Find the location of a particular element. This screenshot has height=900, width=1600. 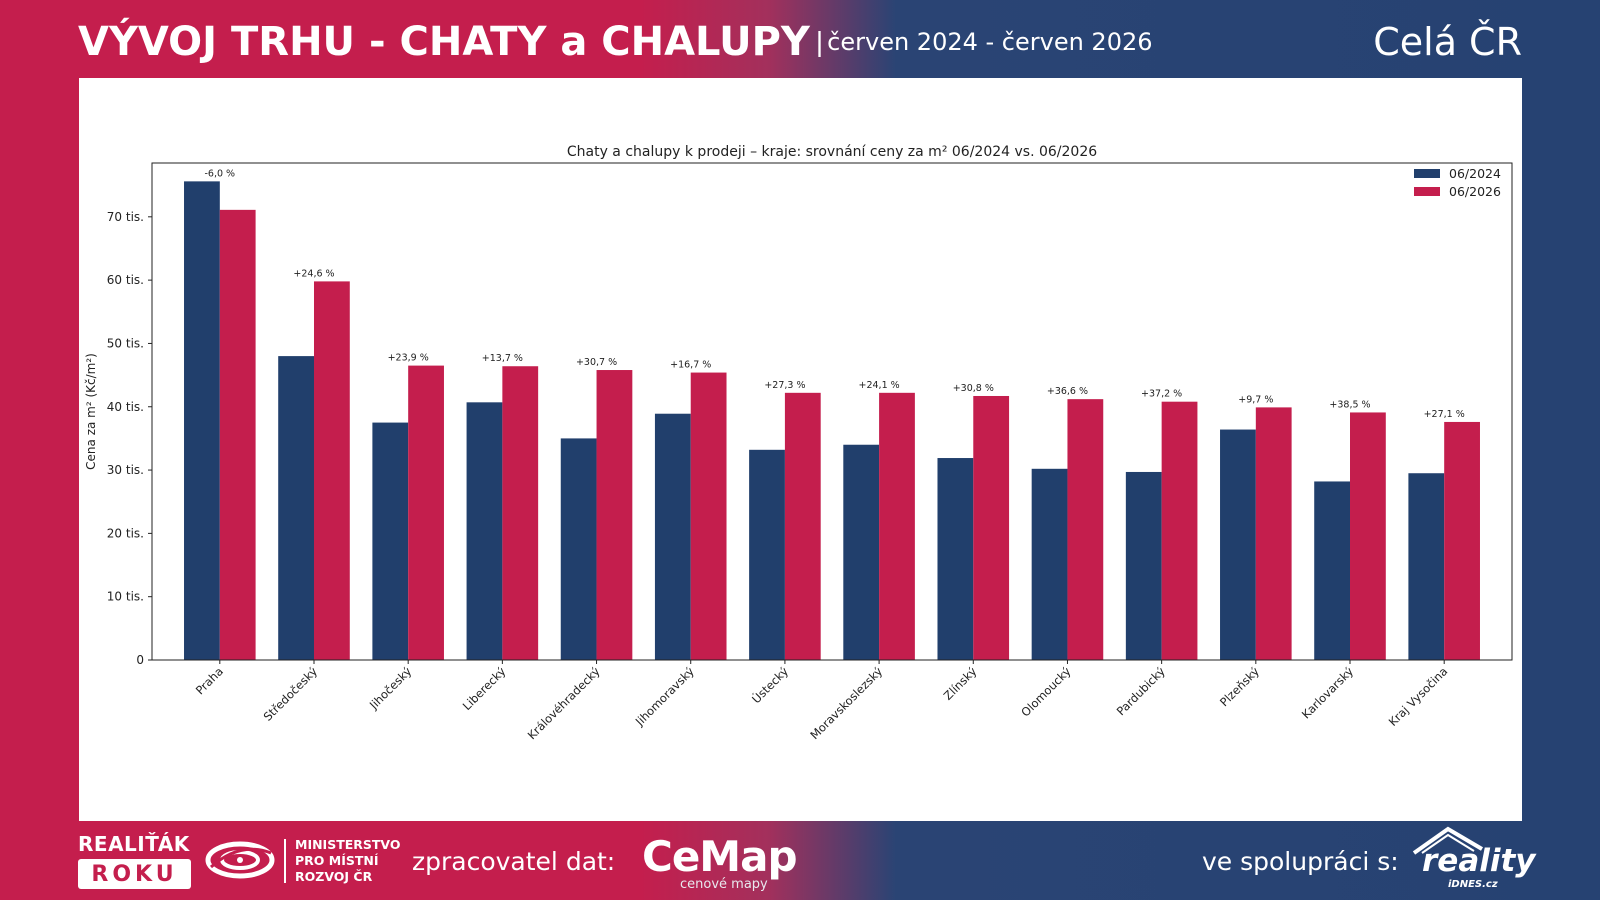

y-tick-label: 70 tis. is located at coordinates (125, 217).